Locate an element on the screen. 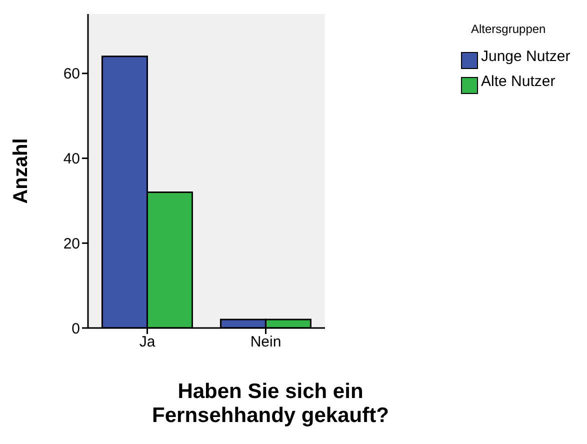  legend-title: Altersgruppen is located at coordinates (509, 29).